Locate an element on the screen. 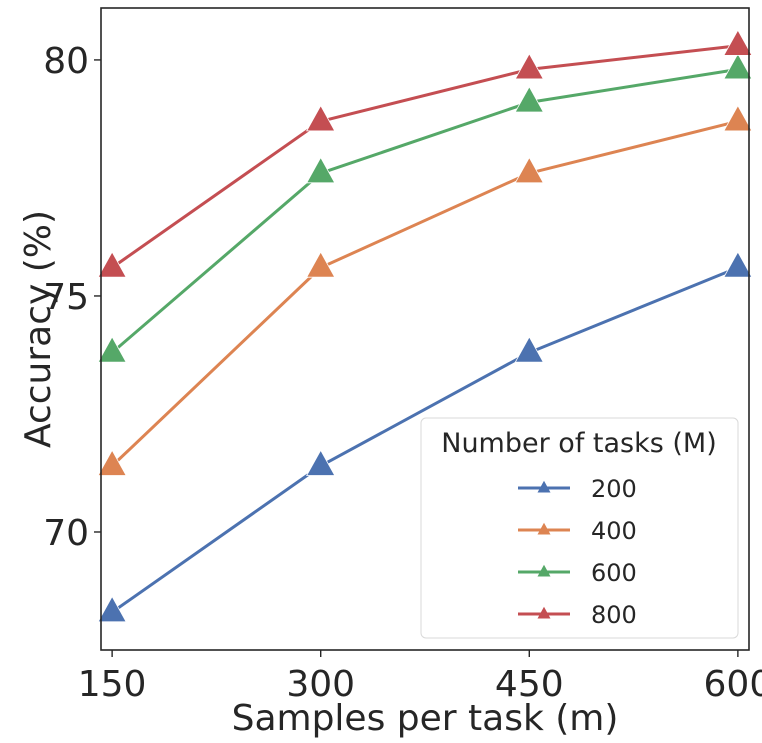 This screenshot has height=743, width=762. legend-box is located at coordinates (579, 528).